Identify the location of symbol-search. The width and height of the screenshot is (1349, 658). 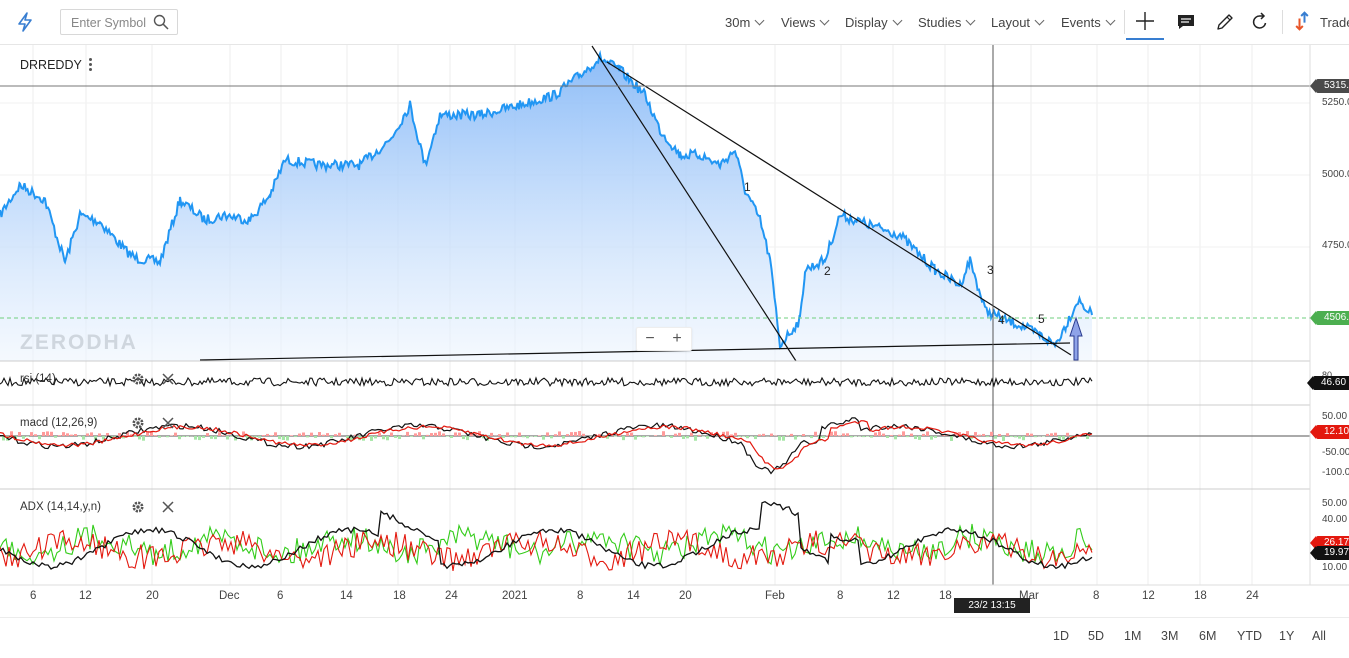
(119, 22).